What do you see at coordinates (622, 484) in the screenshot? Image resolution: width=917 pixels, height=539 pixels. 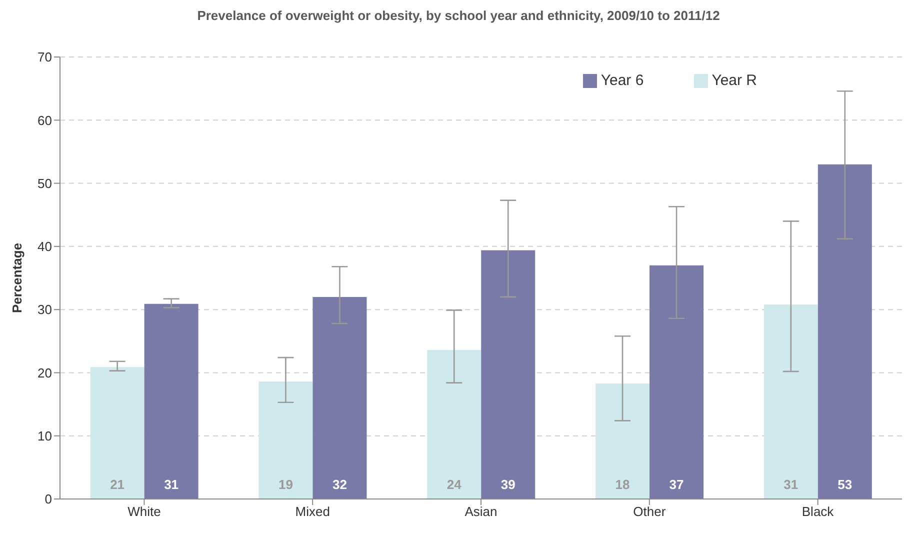 I see `data-label: 18` at bounding box center [622, 484].